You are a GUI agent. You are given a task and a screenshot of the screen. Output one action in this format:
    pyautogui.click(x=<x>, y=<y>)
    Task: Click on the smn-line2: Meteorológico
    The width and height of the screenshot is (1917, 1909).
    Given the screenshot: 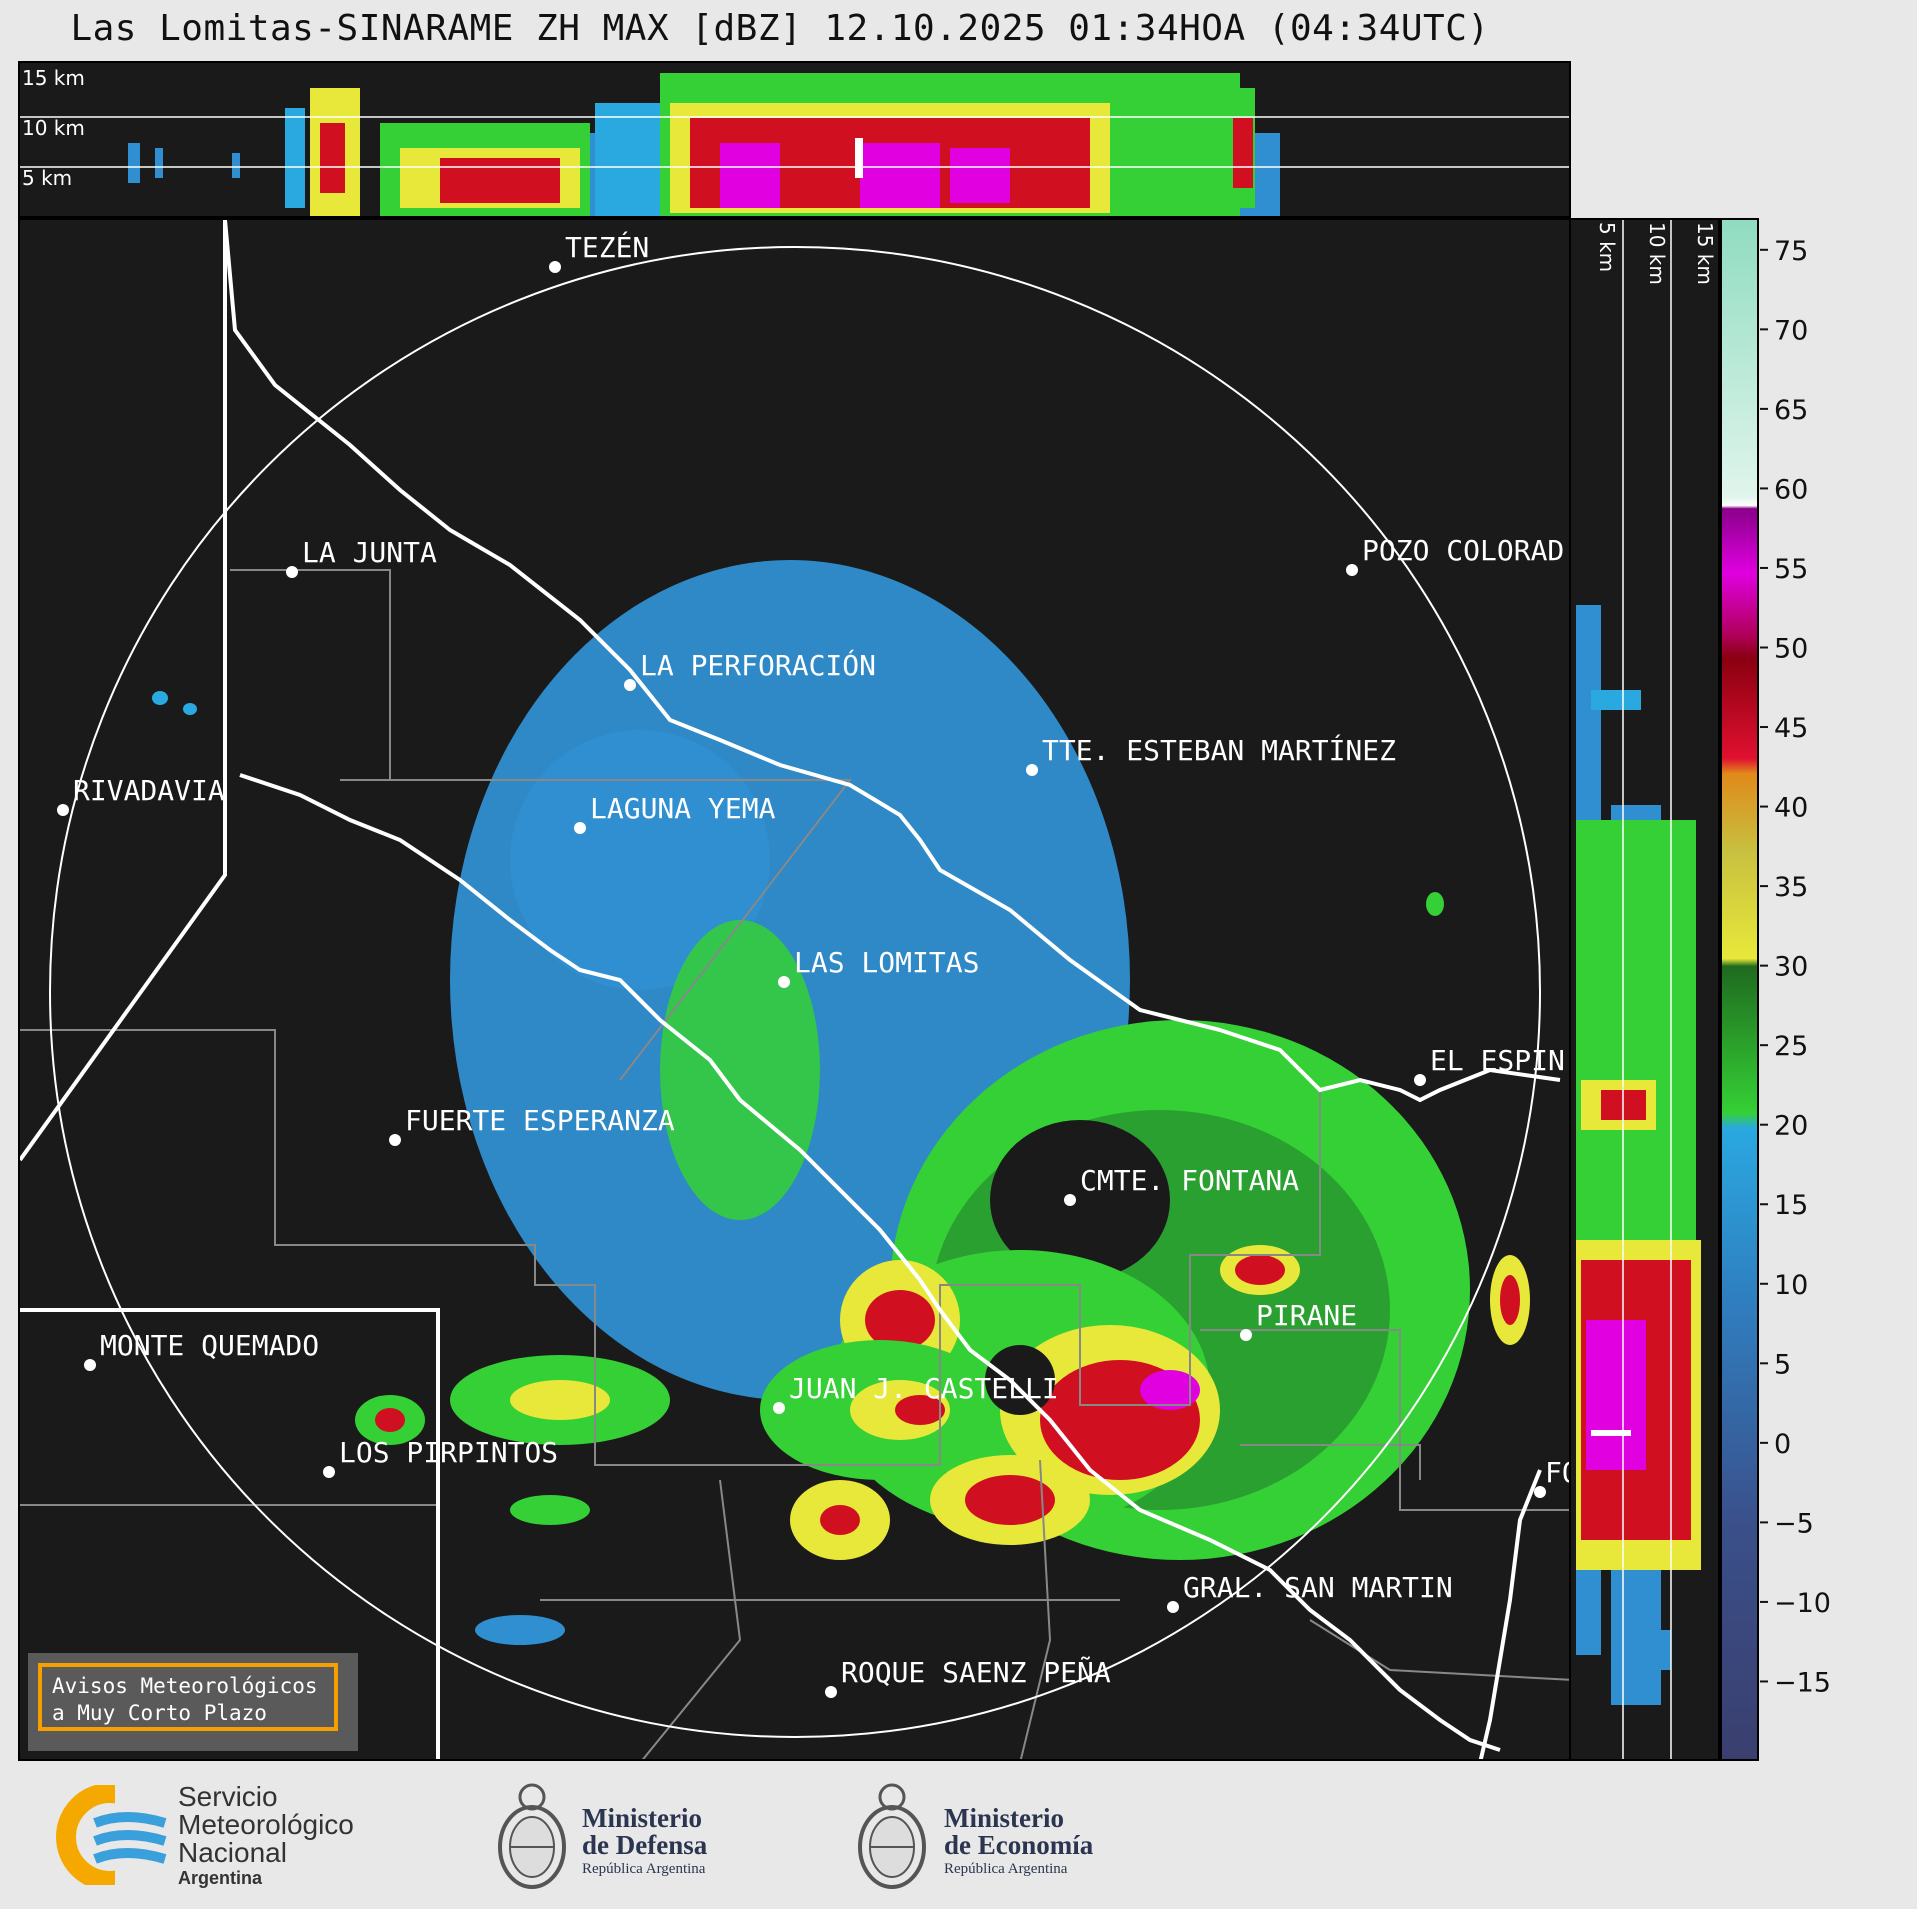 What is the action you would take?
    pyautogui.click(x=266, y=1824)
    